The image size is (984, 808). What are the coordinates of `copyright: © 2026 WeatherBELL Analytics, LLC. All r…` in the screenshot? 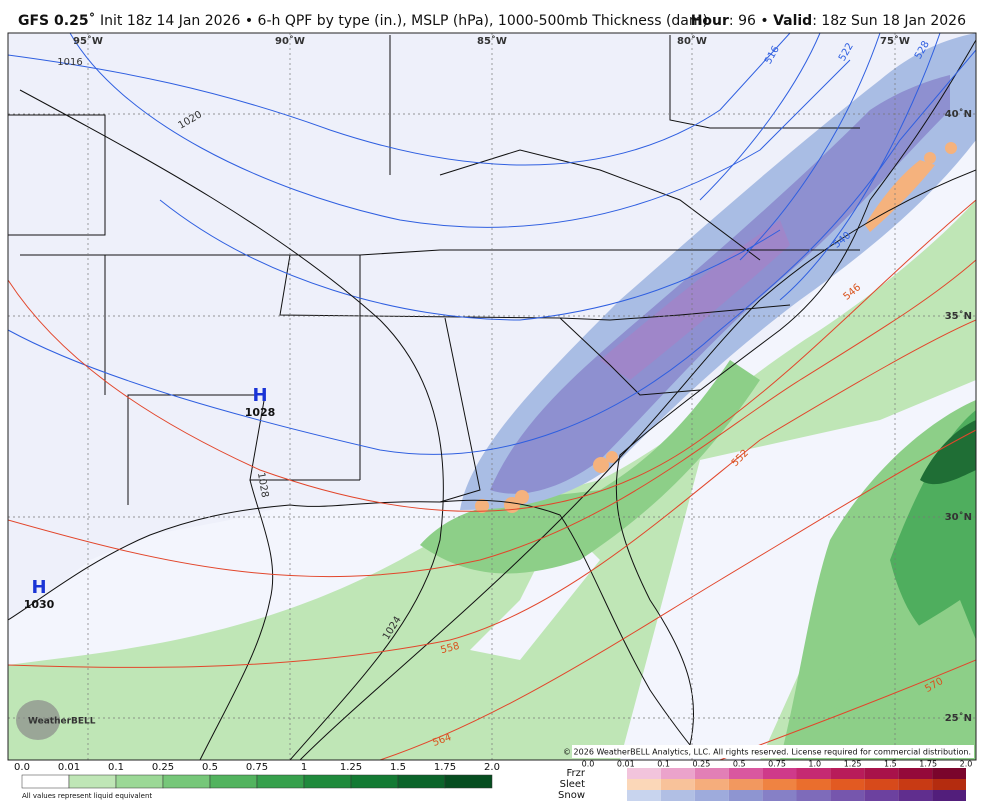 It's located at (767, 752).